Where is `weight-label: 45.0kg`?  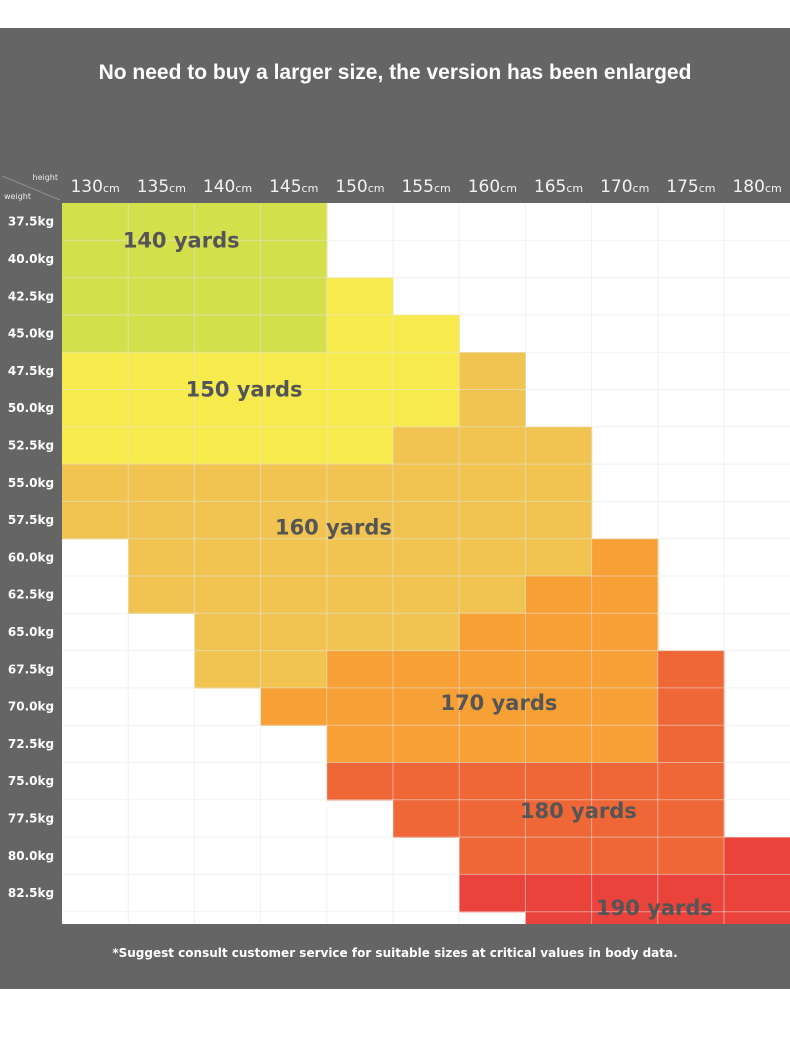
weight-label: 45.0kg is located at coordinates (31, 334).